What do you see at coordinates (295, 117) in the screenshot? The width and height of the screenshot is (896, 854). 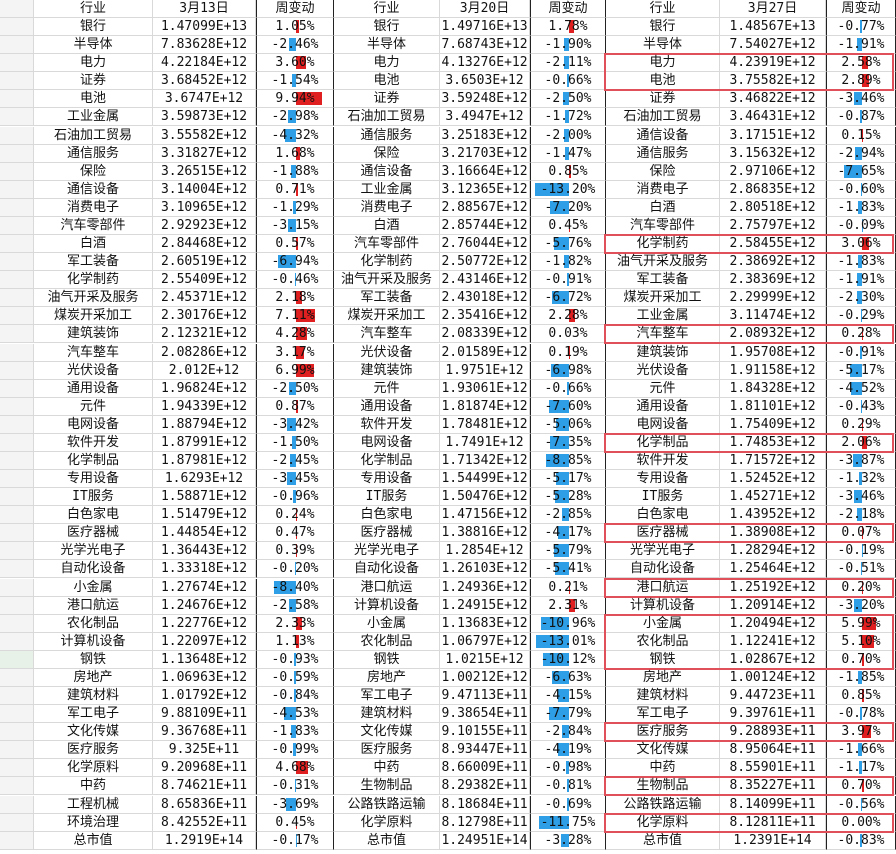 I see `cell-change: -2.98%` at bounding box center [295, 117].